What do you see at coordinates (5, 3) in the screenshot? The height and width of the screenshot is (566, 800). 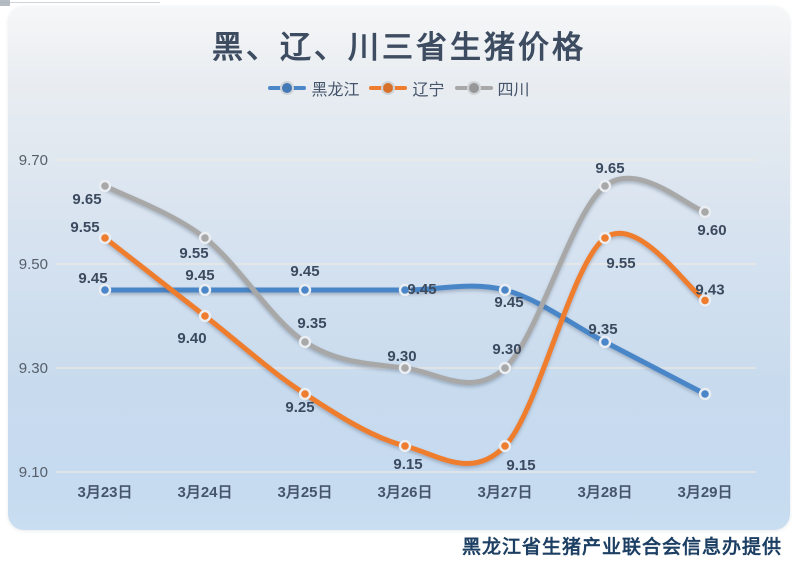 I see `cell-corner-artifact` at bounding box center [5, 3].